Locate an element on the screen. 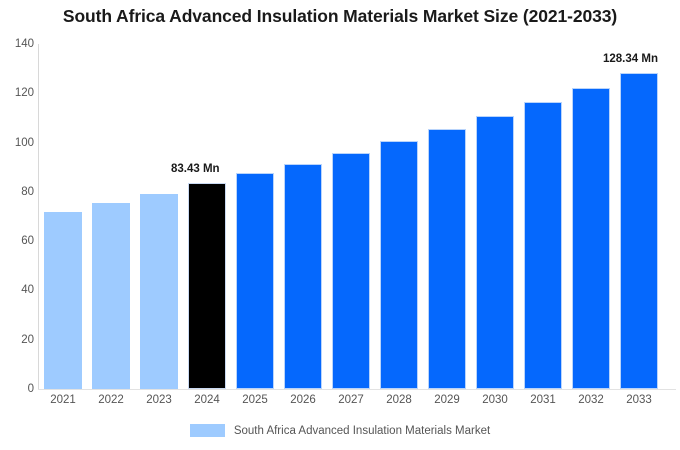 The image size is (680, 450). y-axis-tick-label: 100 is located at coordinates (24, 142).